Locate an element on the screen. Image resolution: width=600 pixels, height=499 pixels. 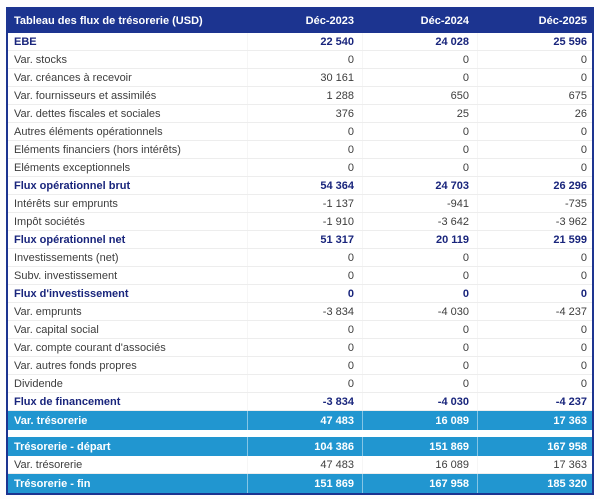
row-label: Var. autres fonds propres is located at coordinates (75, 365).